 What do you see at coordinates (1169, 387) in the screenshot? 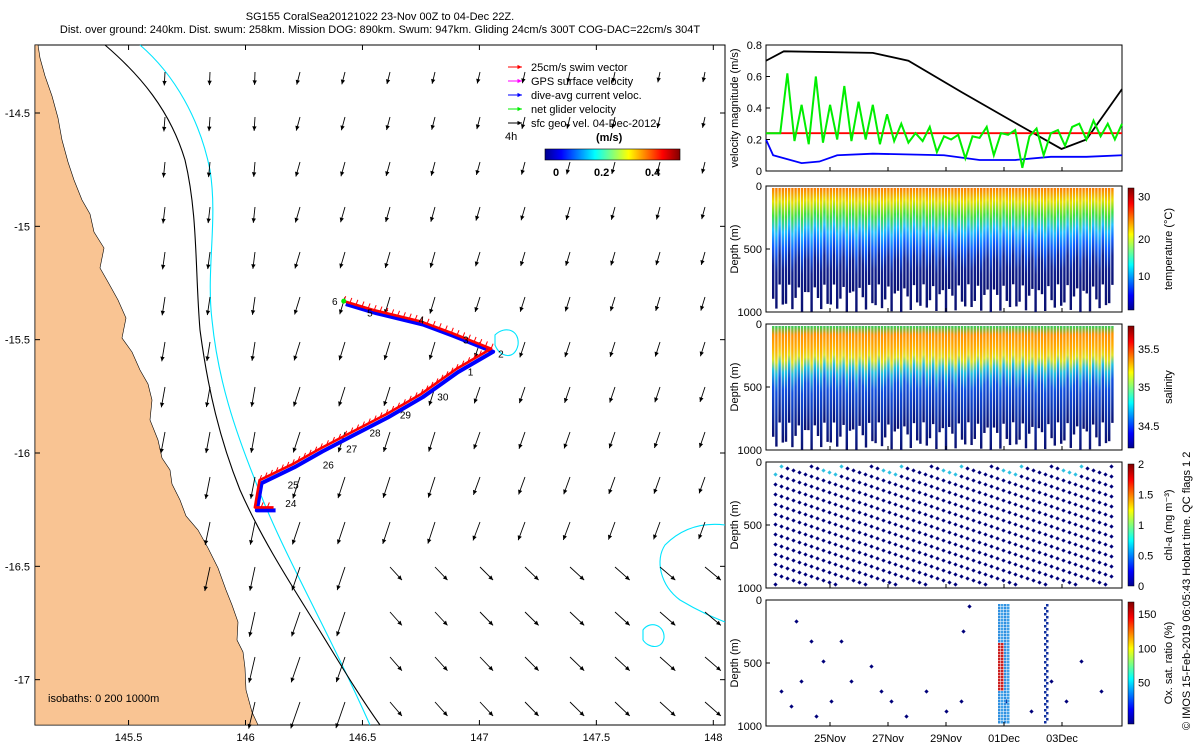
I see `section-colorbar-label: salinity` at bounding box center [1169, 387].